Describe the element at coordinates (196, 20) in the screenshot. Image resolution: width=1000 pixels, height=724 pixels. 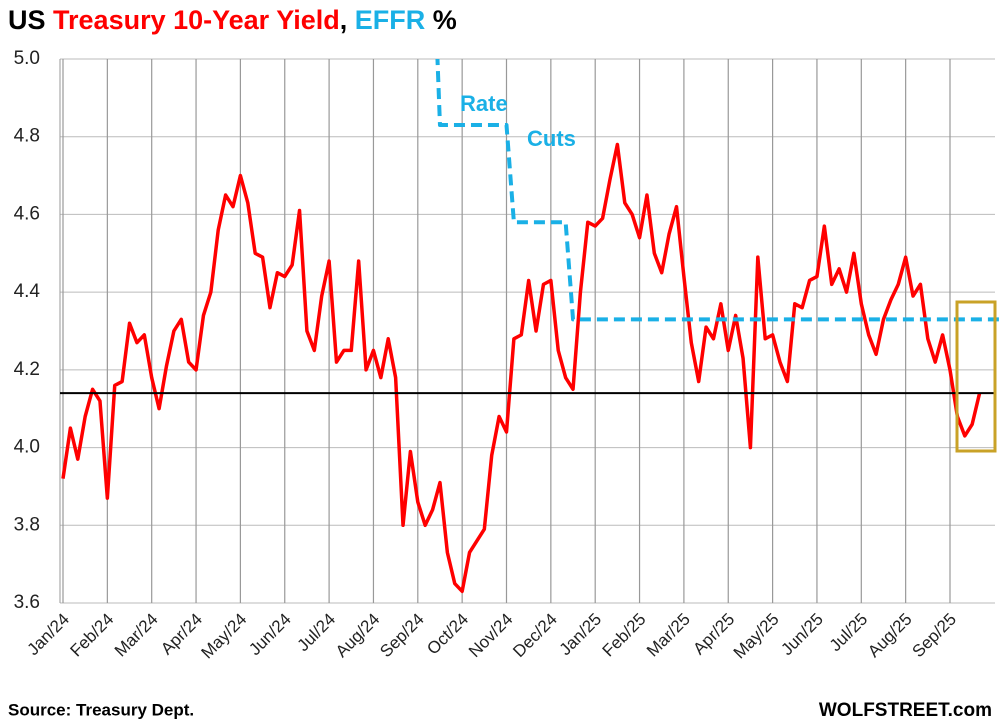
I see `title-part: Treasury 10-Year Yield` at that location.